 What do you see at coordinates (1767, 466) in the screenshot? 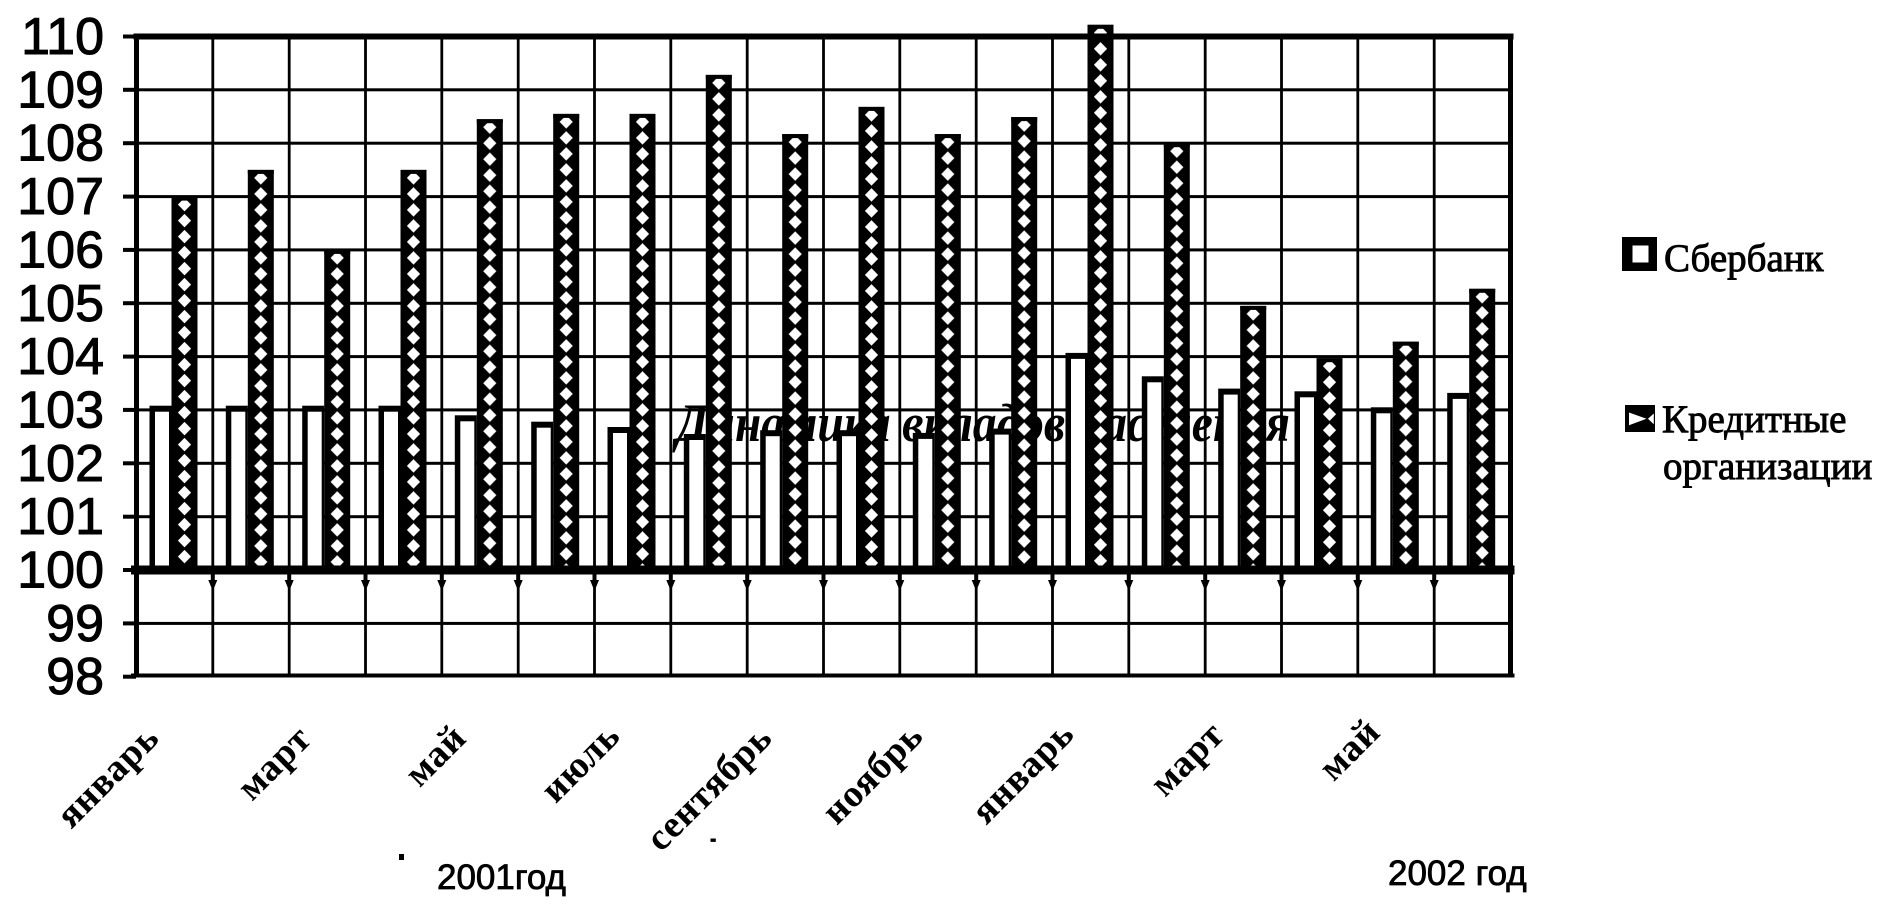
I see `svg-text: организации` at bounding box center [1767, 466].